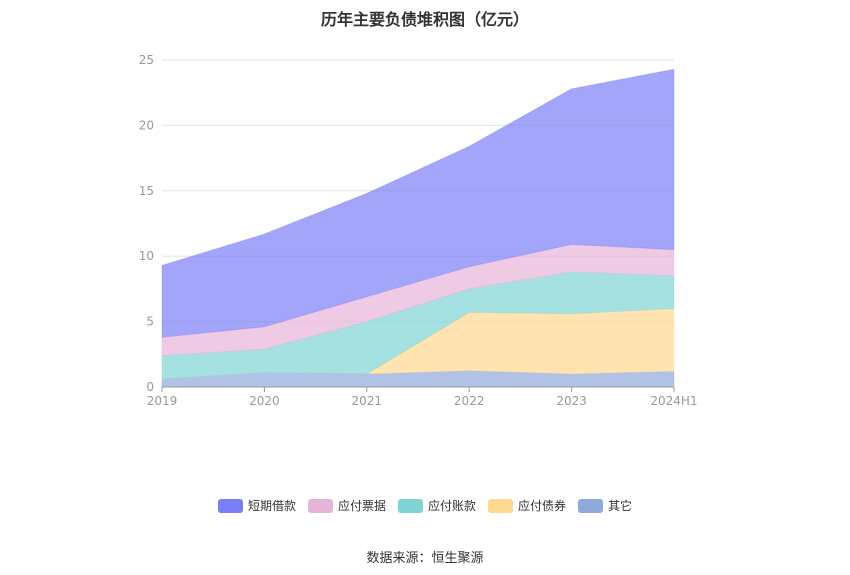 The image size is (850, 575). I want to click on y-tick-label: 20, so click(146, 125).